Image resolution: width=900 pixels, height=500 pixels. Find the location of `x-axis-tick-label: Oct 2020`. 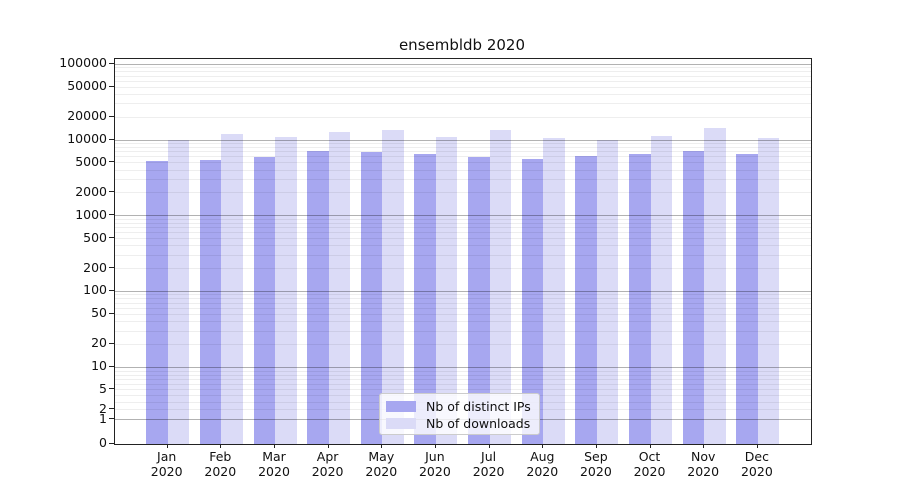

x-axis-tick-label: Oct 2020 is located at coordinates (650, 464).